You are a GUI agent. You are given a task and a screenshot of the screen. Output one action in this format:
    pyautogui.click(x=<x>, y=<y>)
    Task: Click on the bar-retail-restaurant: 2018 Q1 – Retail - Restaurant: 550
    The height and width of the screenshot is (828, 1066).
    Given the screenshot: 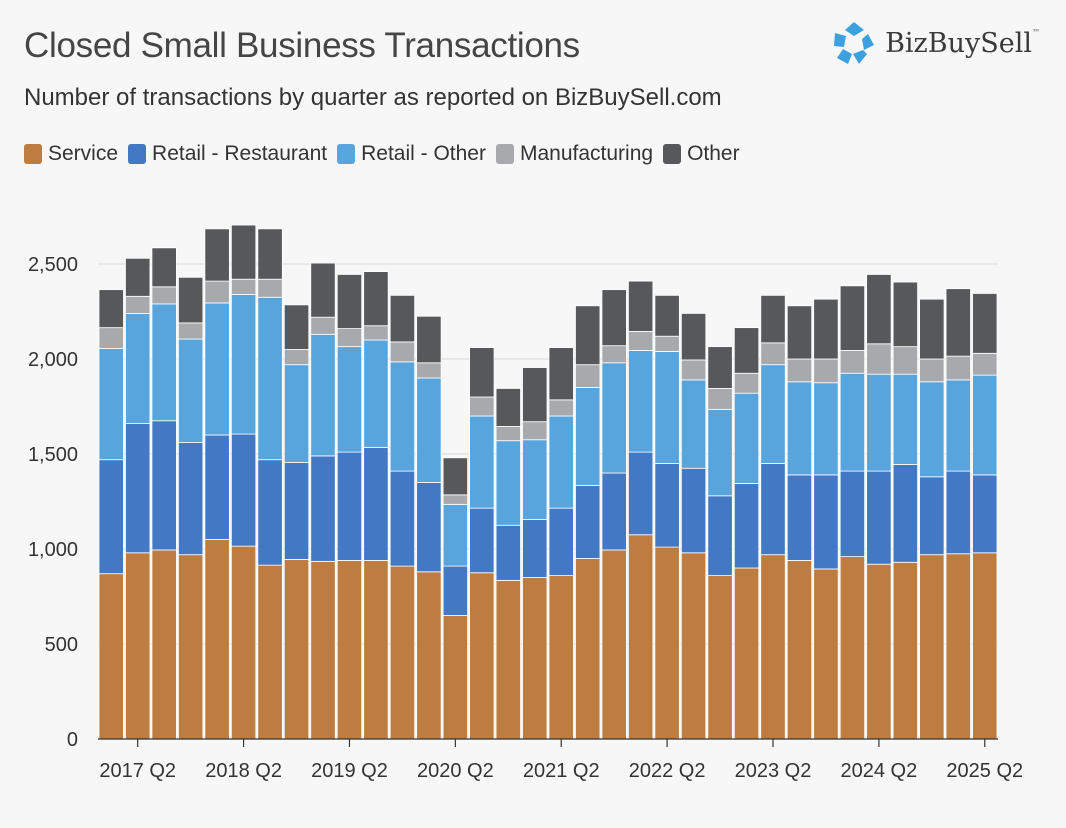 What is the action you would take?
    pyautogui.click(x=217, y=487)
    